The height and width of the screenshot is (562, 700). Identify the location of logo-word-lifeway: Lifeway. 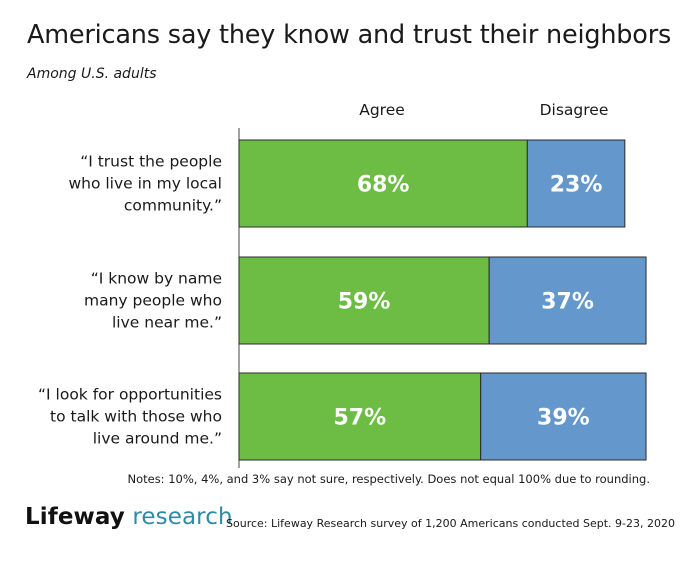
(75, 517).